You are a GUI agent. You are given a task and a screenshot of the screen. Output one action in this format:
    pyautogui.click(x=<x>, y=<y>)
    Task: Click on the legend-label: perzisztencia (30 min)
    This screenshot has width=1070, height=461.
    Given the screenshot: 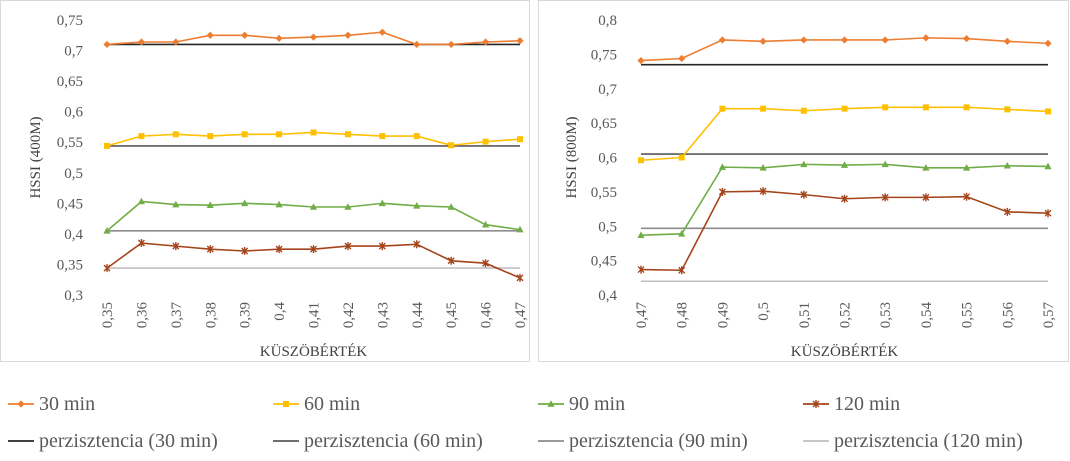 What is the action you would take?
    pyautogui.click(x=128, y=441)
    